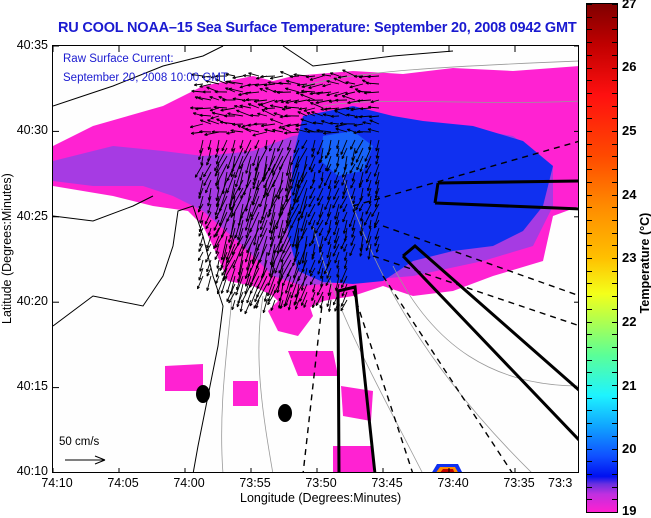 Image resolution: width=651 pixels, height=518 pixels. Describe the element at coordinates (321, 498) in the screenshot. I see `x-axis-title: Longitude (Degrees:Minutes)` at that location.